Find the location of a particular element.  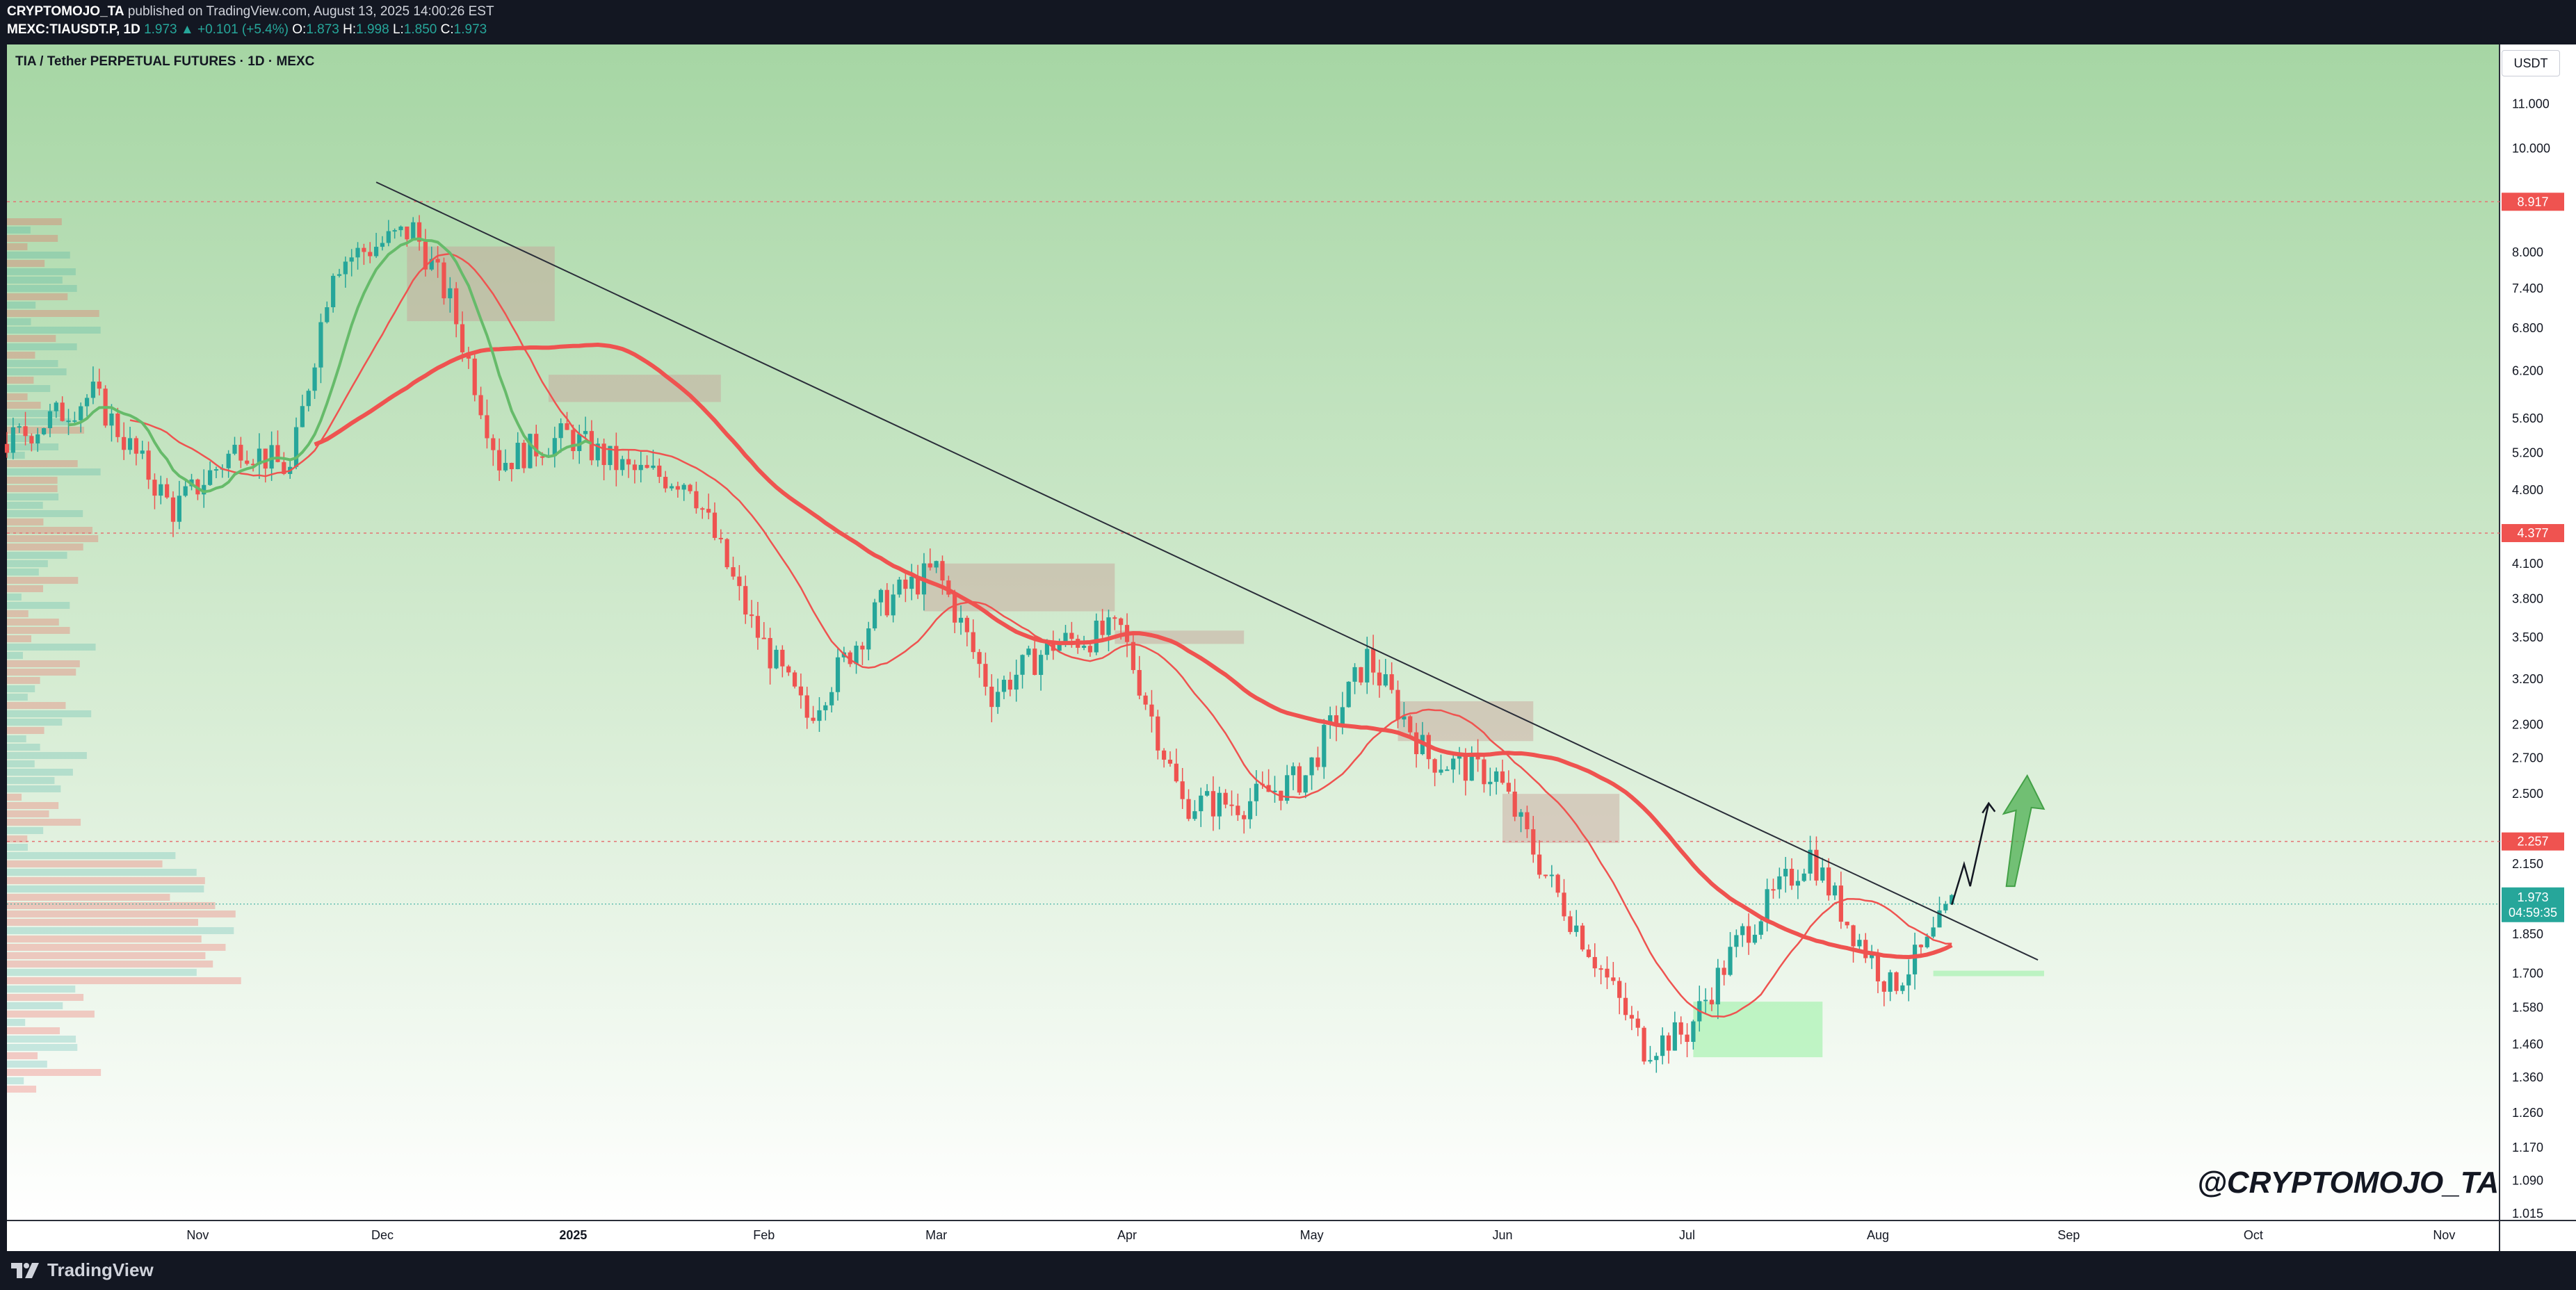

currency-button: USDT is located at coordinates (2531, 63).